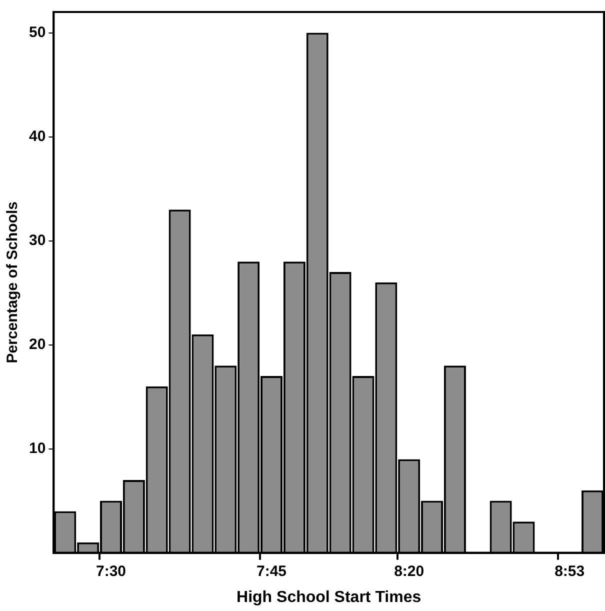 This screenshot has width=605, height=611. What do you see at coordinates (37, 240) in the screenshot?
I see `y-tick-label: 30` at bounding box center [37, 240].